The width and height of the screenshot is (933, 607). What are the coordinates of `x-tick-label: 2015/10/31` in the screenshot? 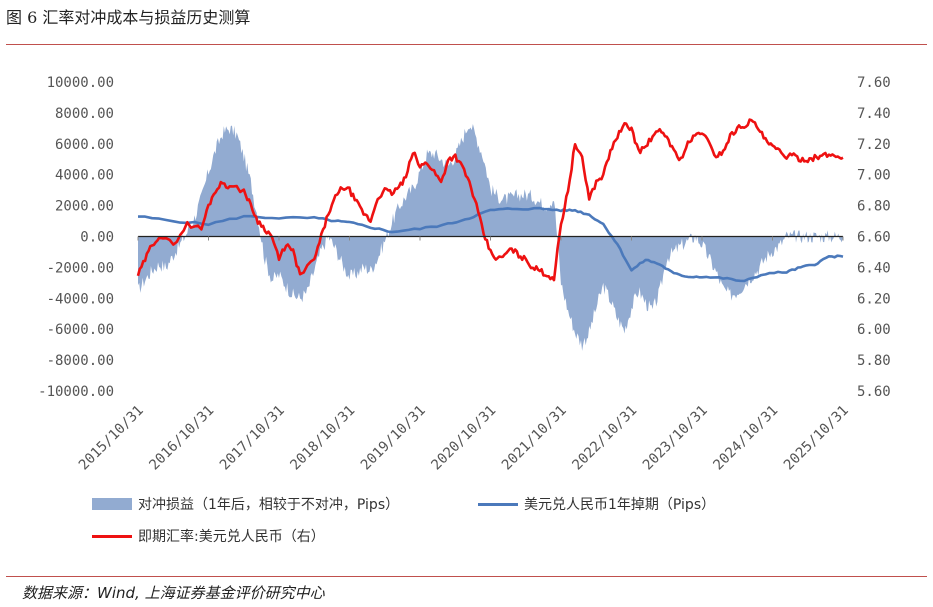 It's located at (111, 438).